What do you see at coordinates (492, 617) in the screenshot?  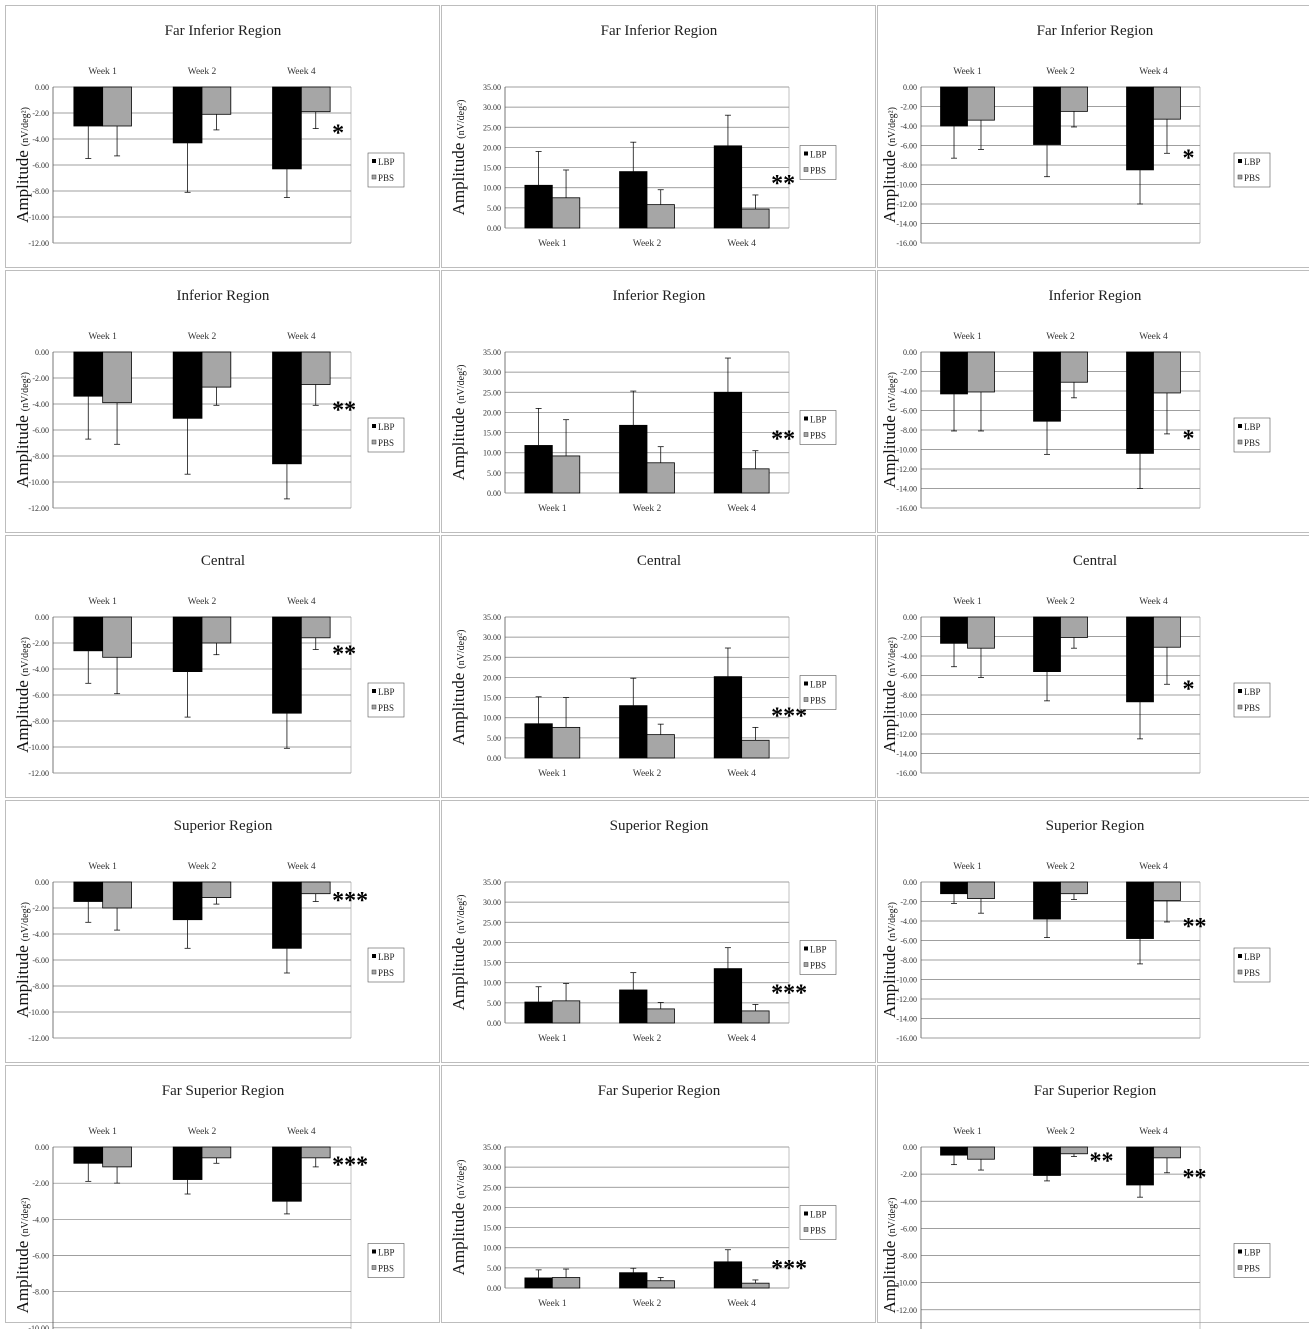 I see `y-tick-label: 35.00` at bounding box center [492, 617].